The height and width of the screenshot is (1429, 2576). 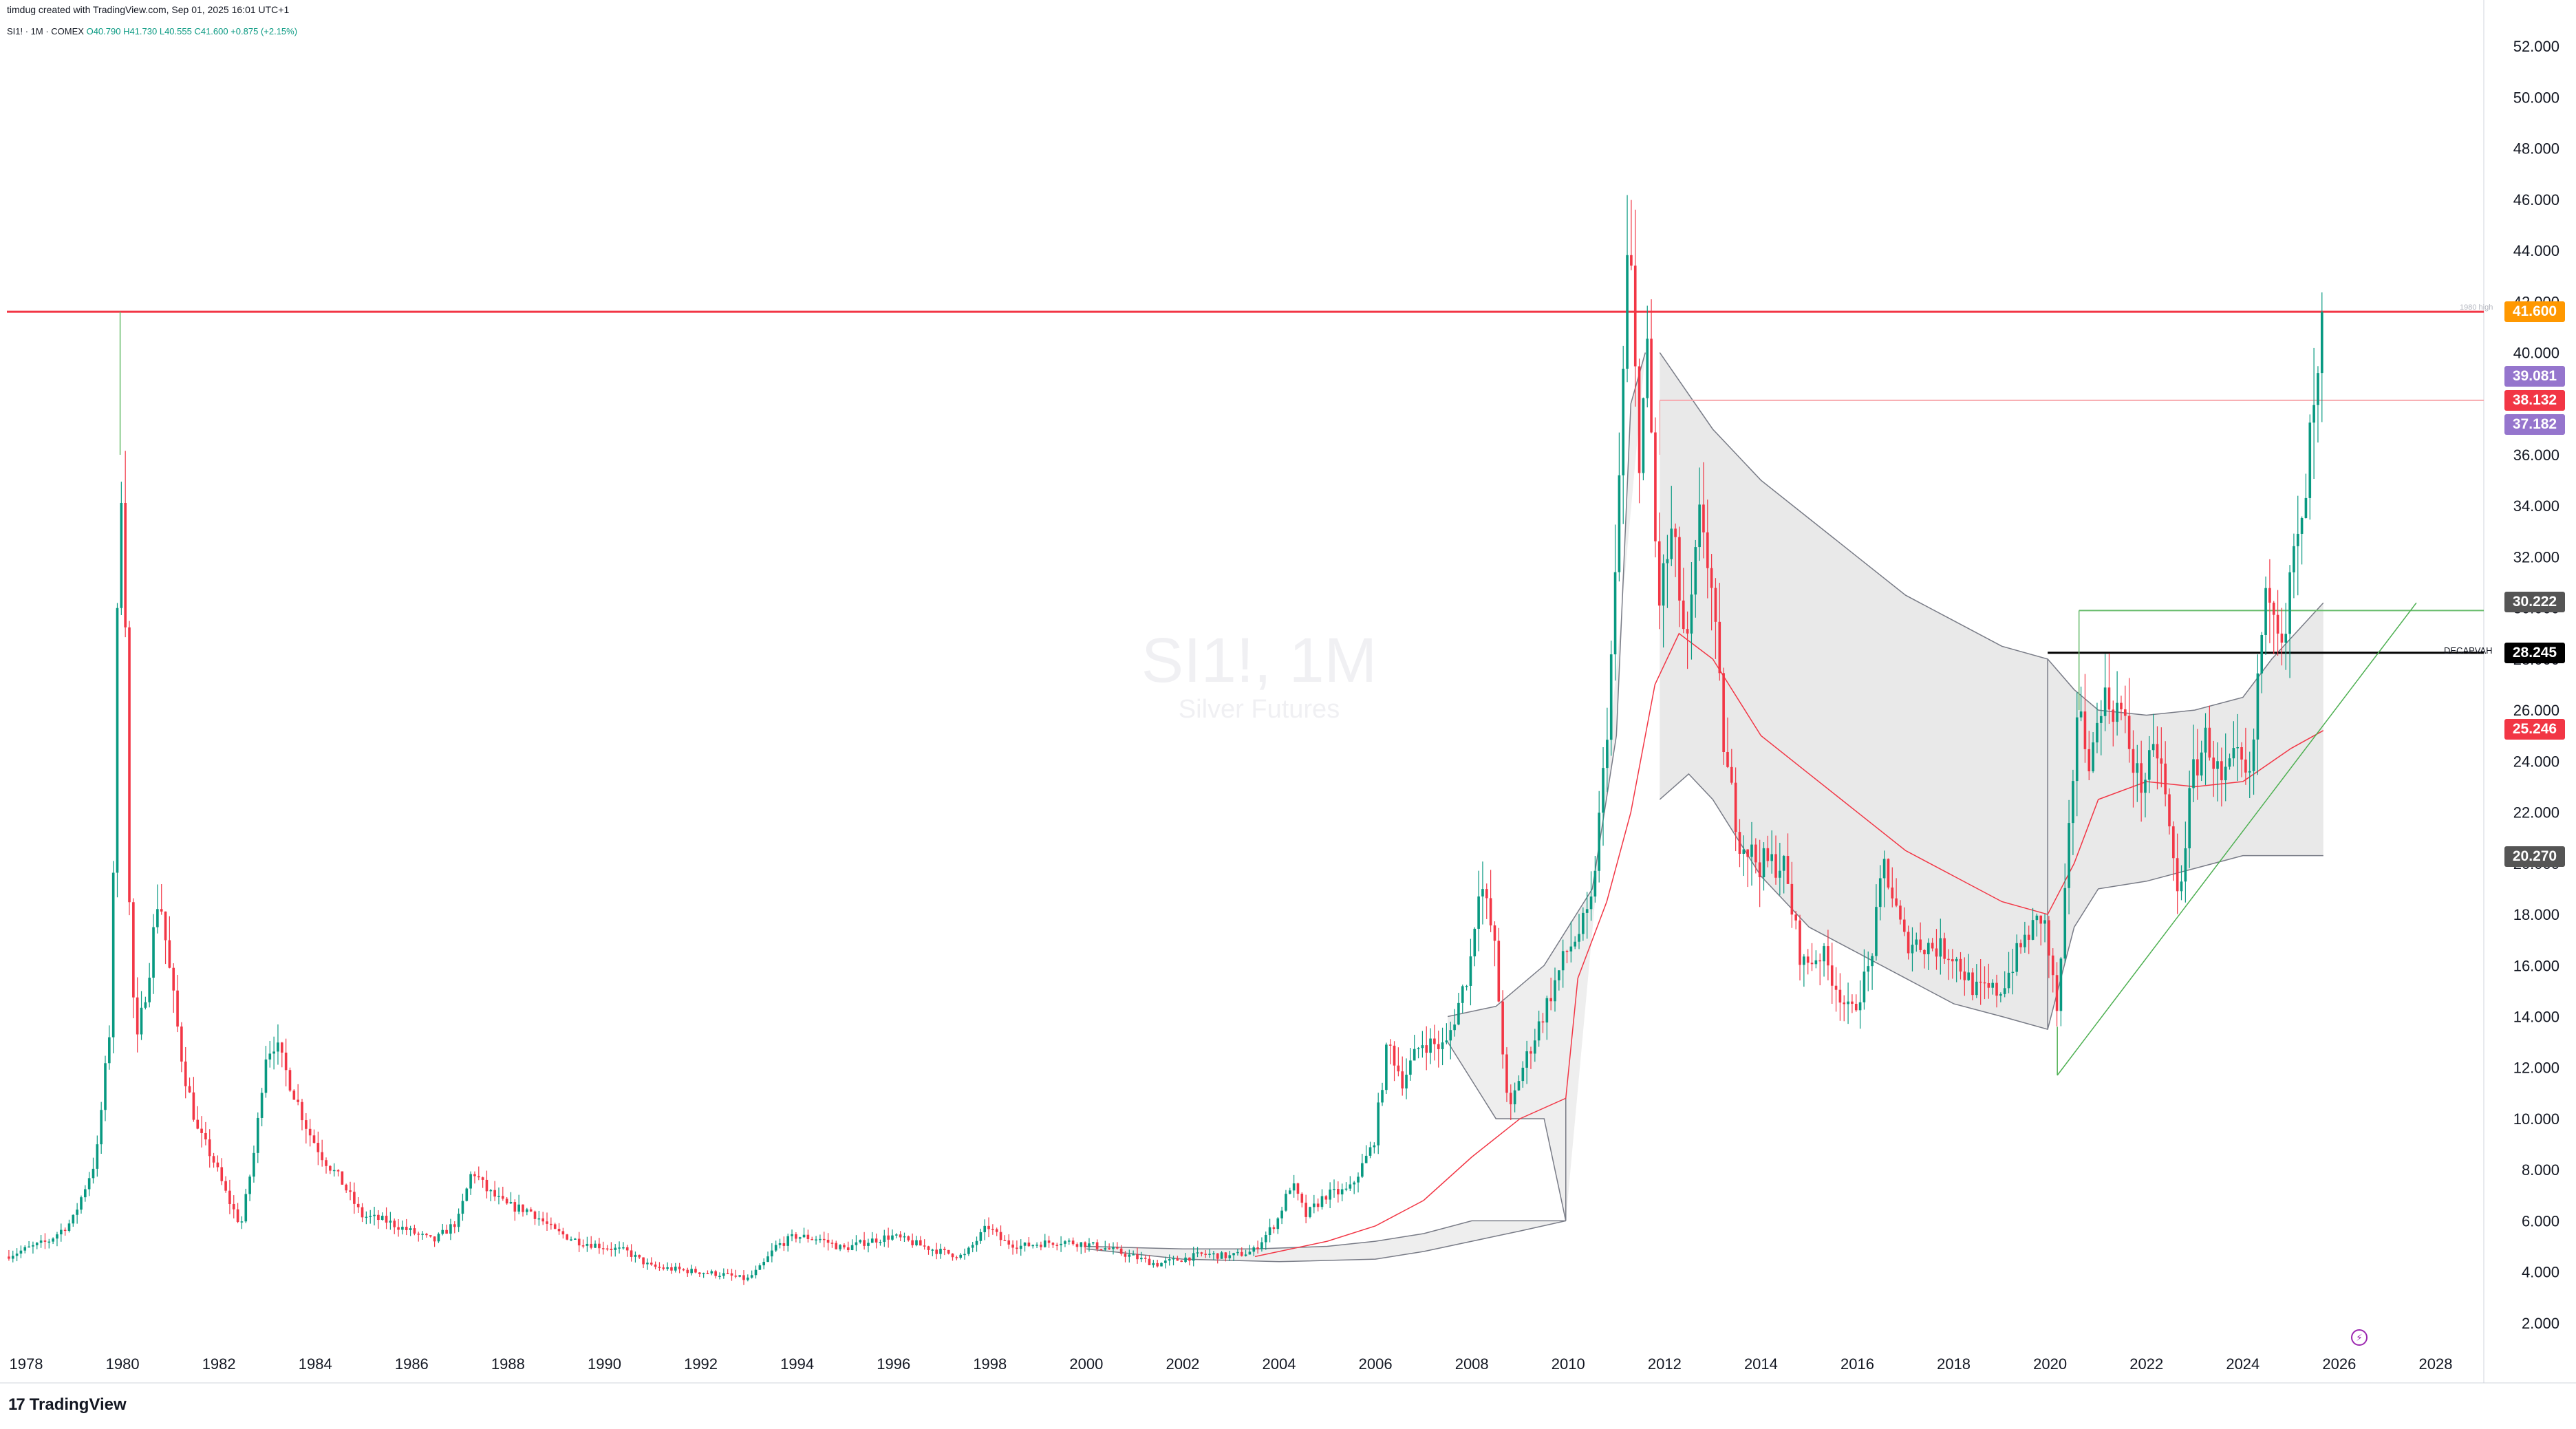 I want to click on x-tick-label: 2018, so click(x=1954, y=1364).